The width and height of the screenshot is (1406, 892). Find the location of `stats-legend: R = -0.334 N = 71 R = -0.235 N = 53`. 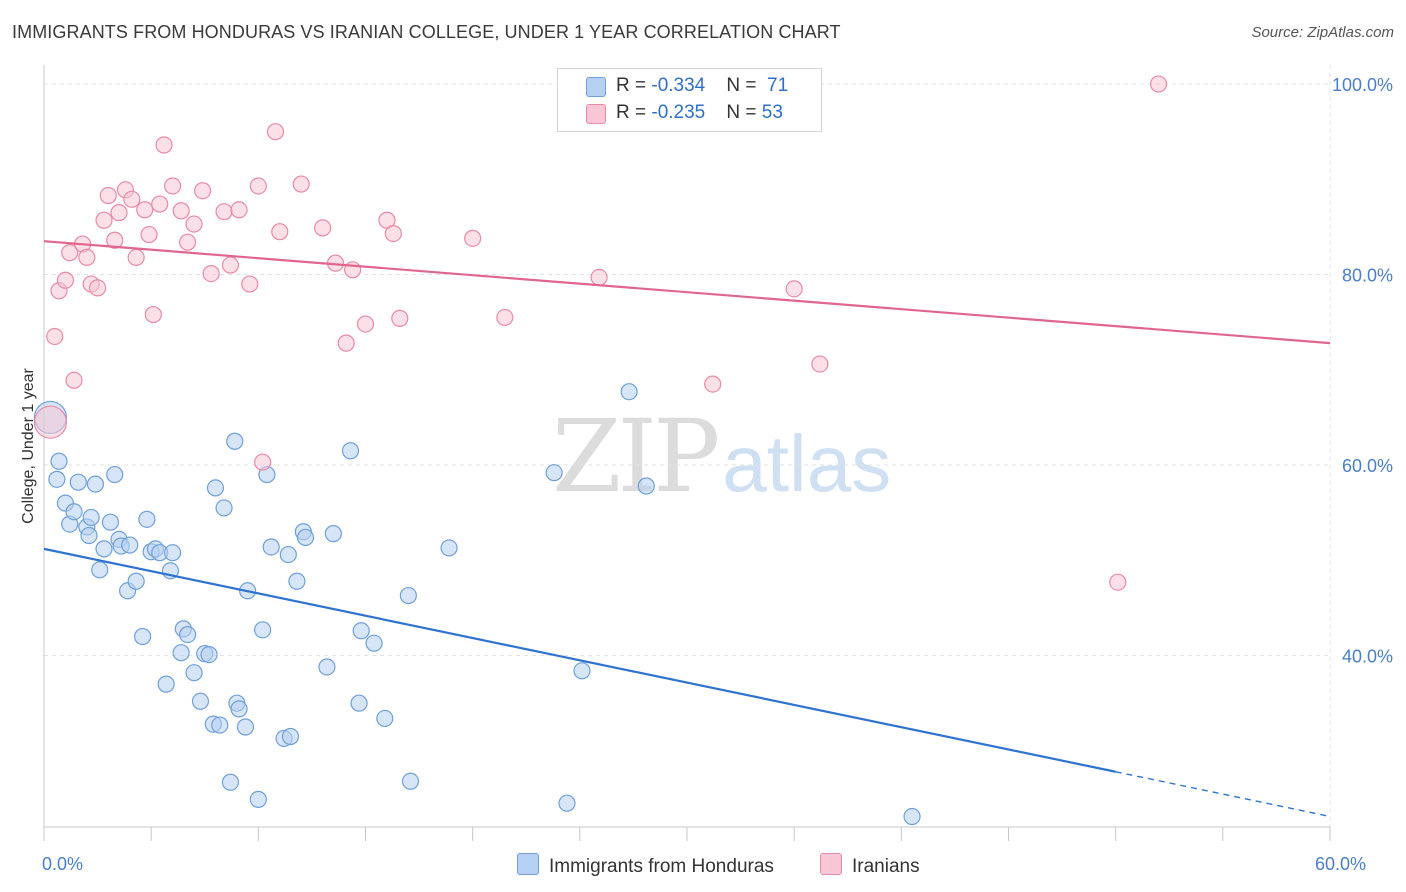

stats-legend: R = -0.334 N = 71 R = -0.235 N = 53 is located at coordinates (689, 100).